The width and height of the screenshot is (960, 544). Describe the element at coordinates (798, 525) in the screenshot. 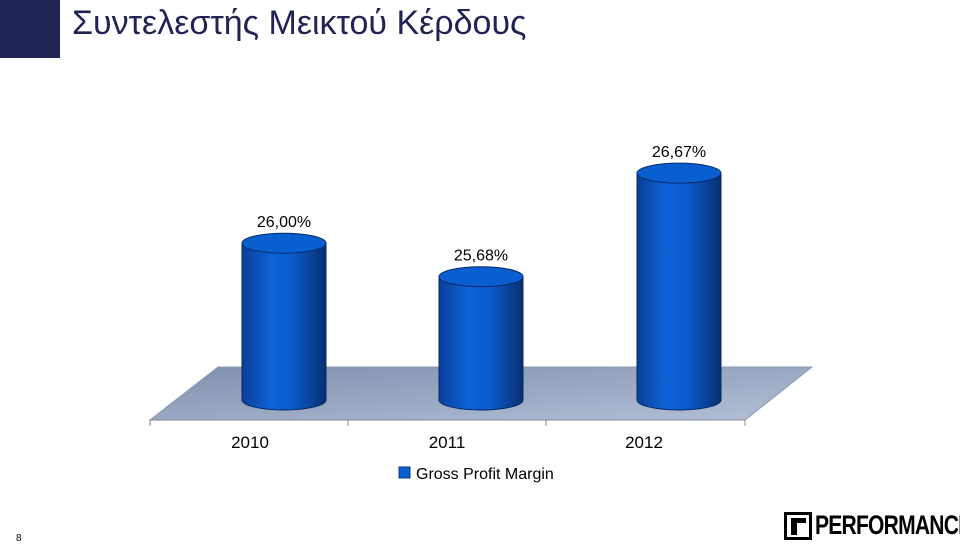

I see `performance-logo-icon` at that location.